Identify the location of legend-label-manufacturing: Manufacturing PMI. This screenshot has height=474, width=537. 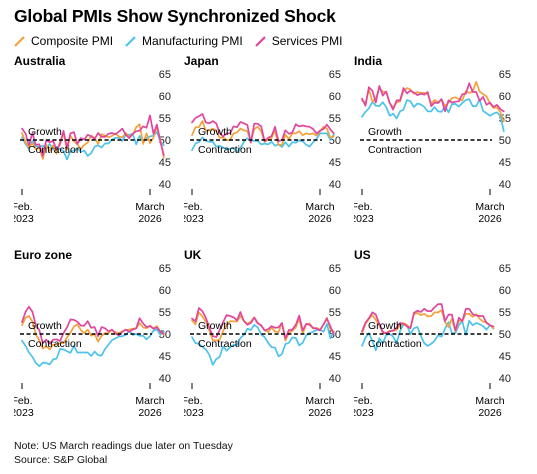
(192, 41).